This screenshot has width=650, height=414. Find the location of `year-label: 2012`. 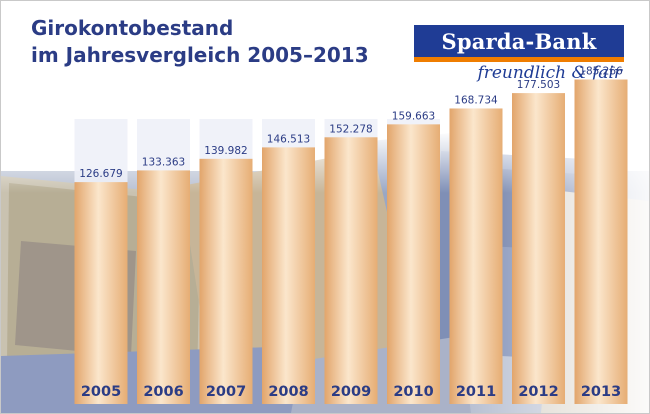

year-label: 2012 is located at coordinates (538, 392).